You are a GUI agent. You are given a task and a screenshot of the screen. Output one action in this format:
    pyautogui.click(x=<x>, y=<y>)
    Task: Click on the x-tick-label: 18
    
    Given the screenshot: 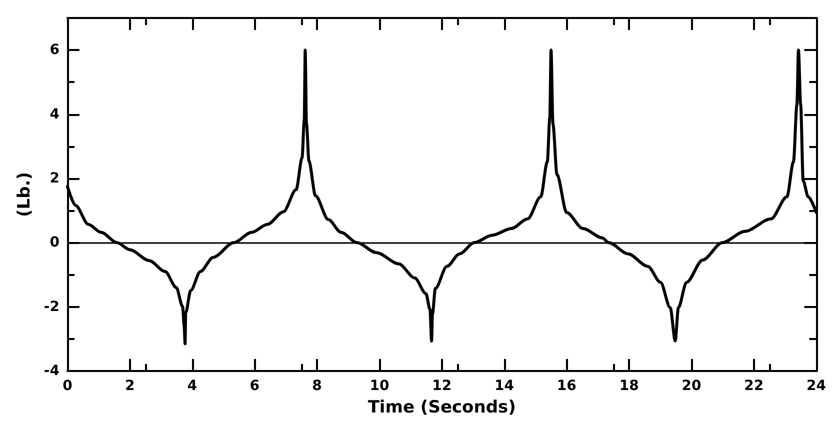 What is the action you would take?
    pyautogui.click(x=629, y=386)
    